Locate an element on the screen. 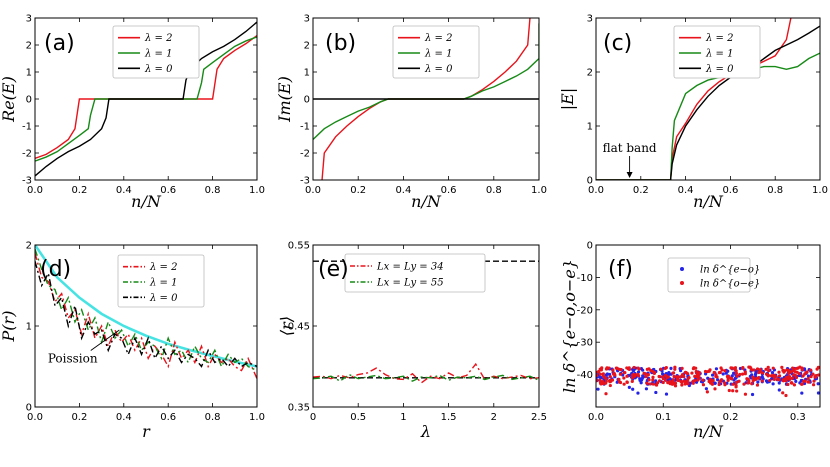 This screenshot has width=830, height=467. legend-e: Lx = Ly = 34 Lx = Ly = 55 is located at coordinates (415, 273).